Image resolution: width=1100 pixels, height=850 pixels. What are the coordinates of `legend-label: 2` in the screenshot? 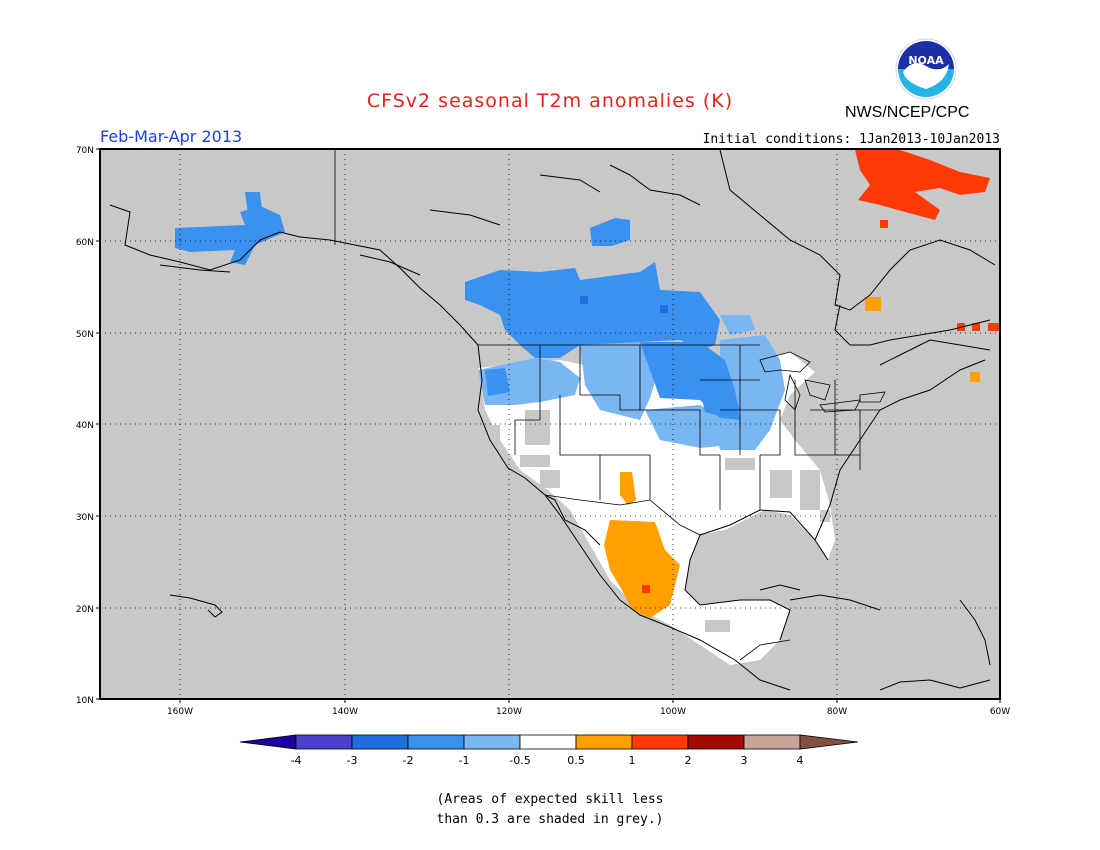 It's located at (688, 760).